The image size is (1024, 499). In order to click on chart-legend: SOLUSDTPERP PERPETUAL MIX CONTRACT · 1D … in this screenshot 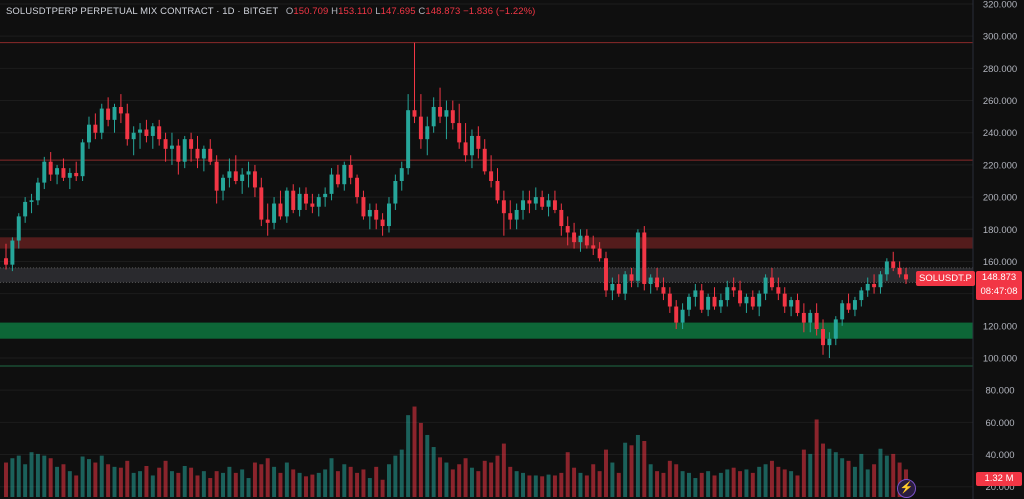, I will do `click(270, 11)`.